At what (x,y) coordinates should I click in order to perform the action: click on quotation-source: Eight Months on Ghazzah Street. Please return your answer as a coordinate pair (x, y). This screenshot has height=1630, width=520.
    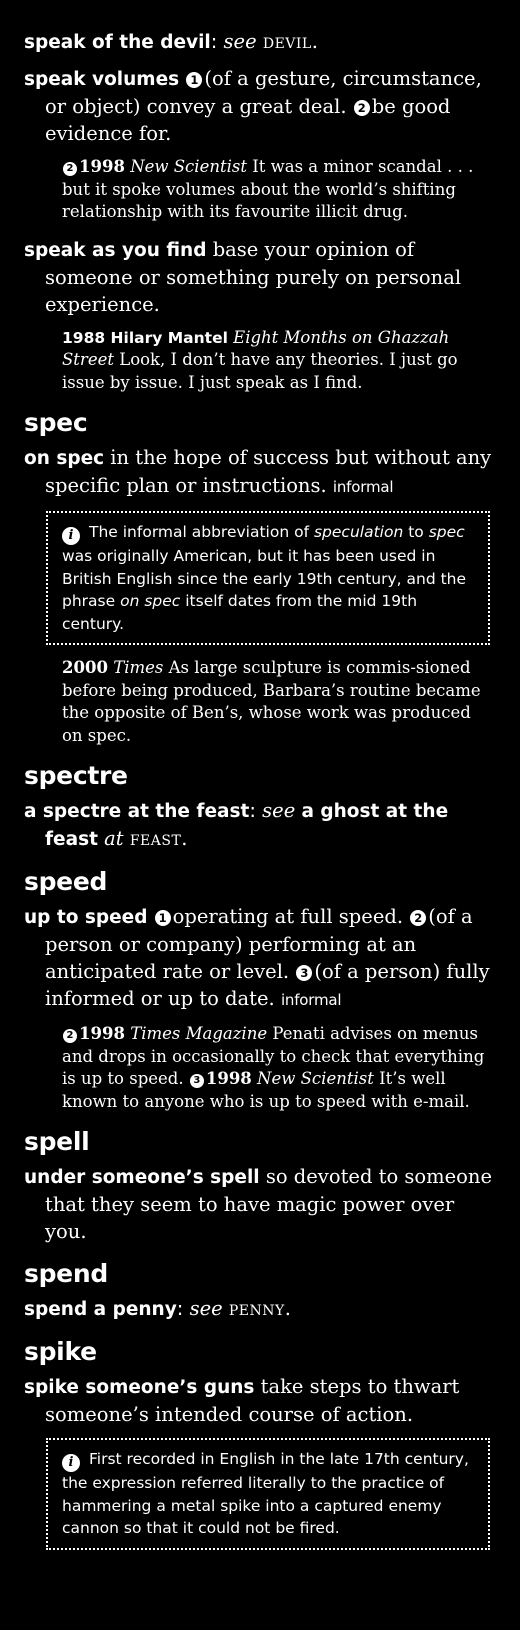
    Looking at the image, I should click on (256, 348).